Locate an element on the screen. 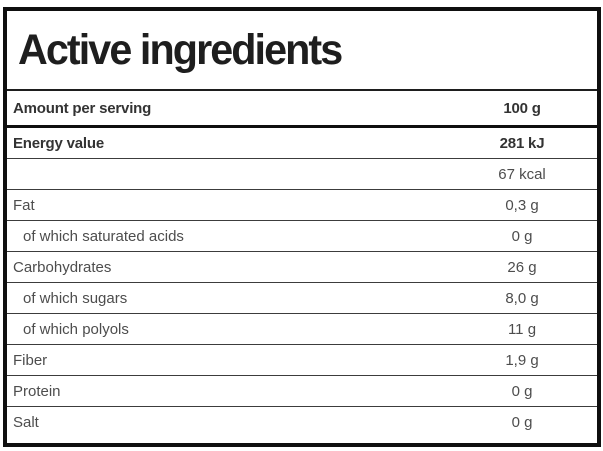  row-value: 281 kJ is located at coordinates (522, 143).